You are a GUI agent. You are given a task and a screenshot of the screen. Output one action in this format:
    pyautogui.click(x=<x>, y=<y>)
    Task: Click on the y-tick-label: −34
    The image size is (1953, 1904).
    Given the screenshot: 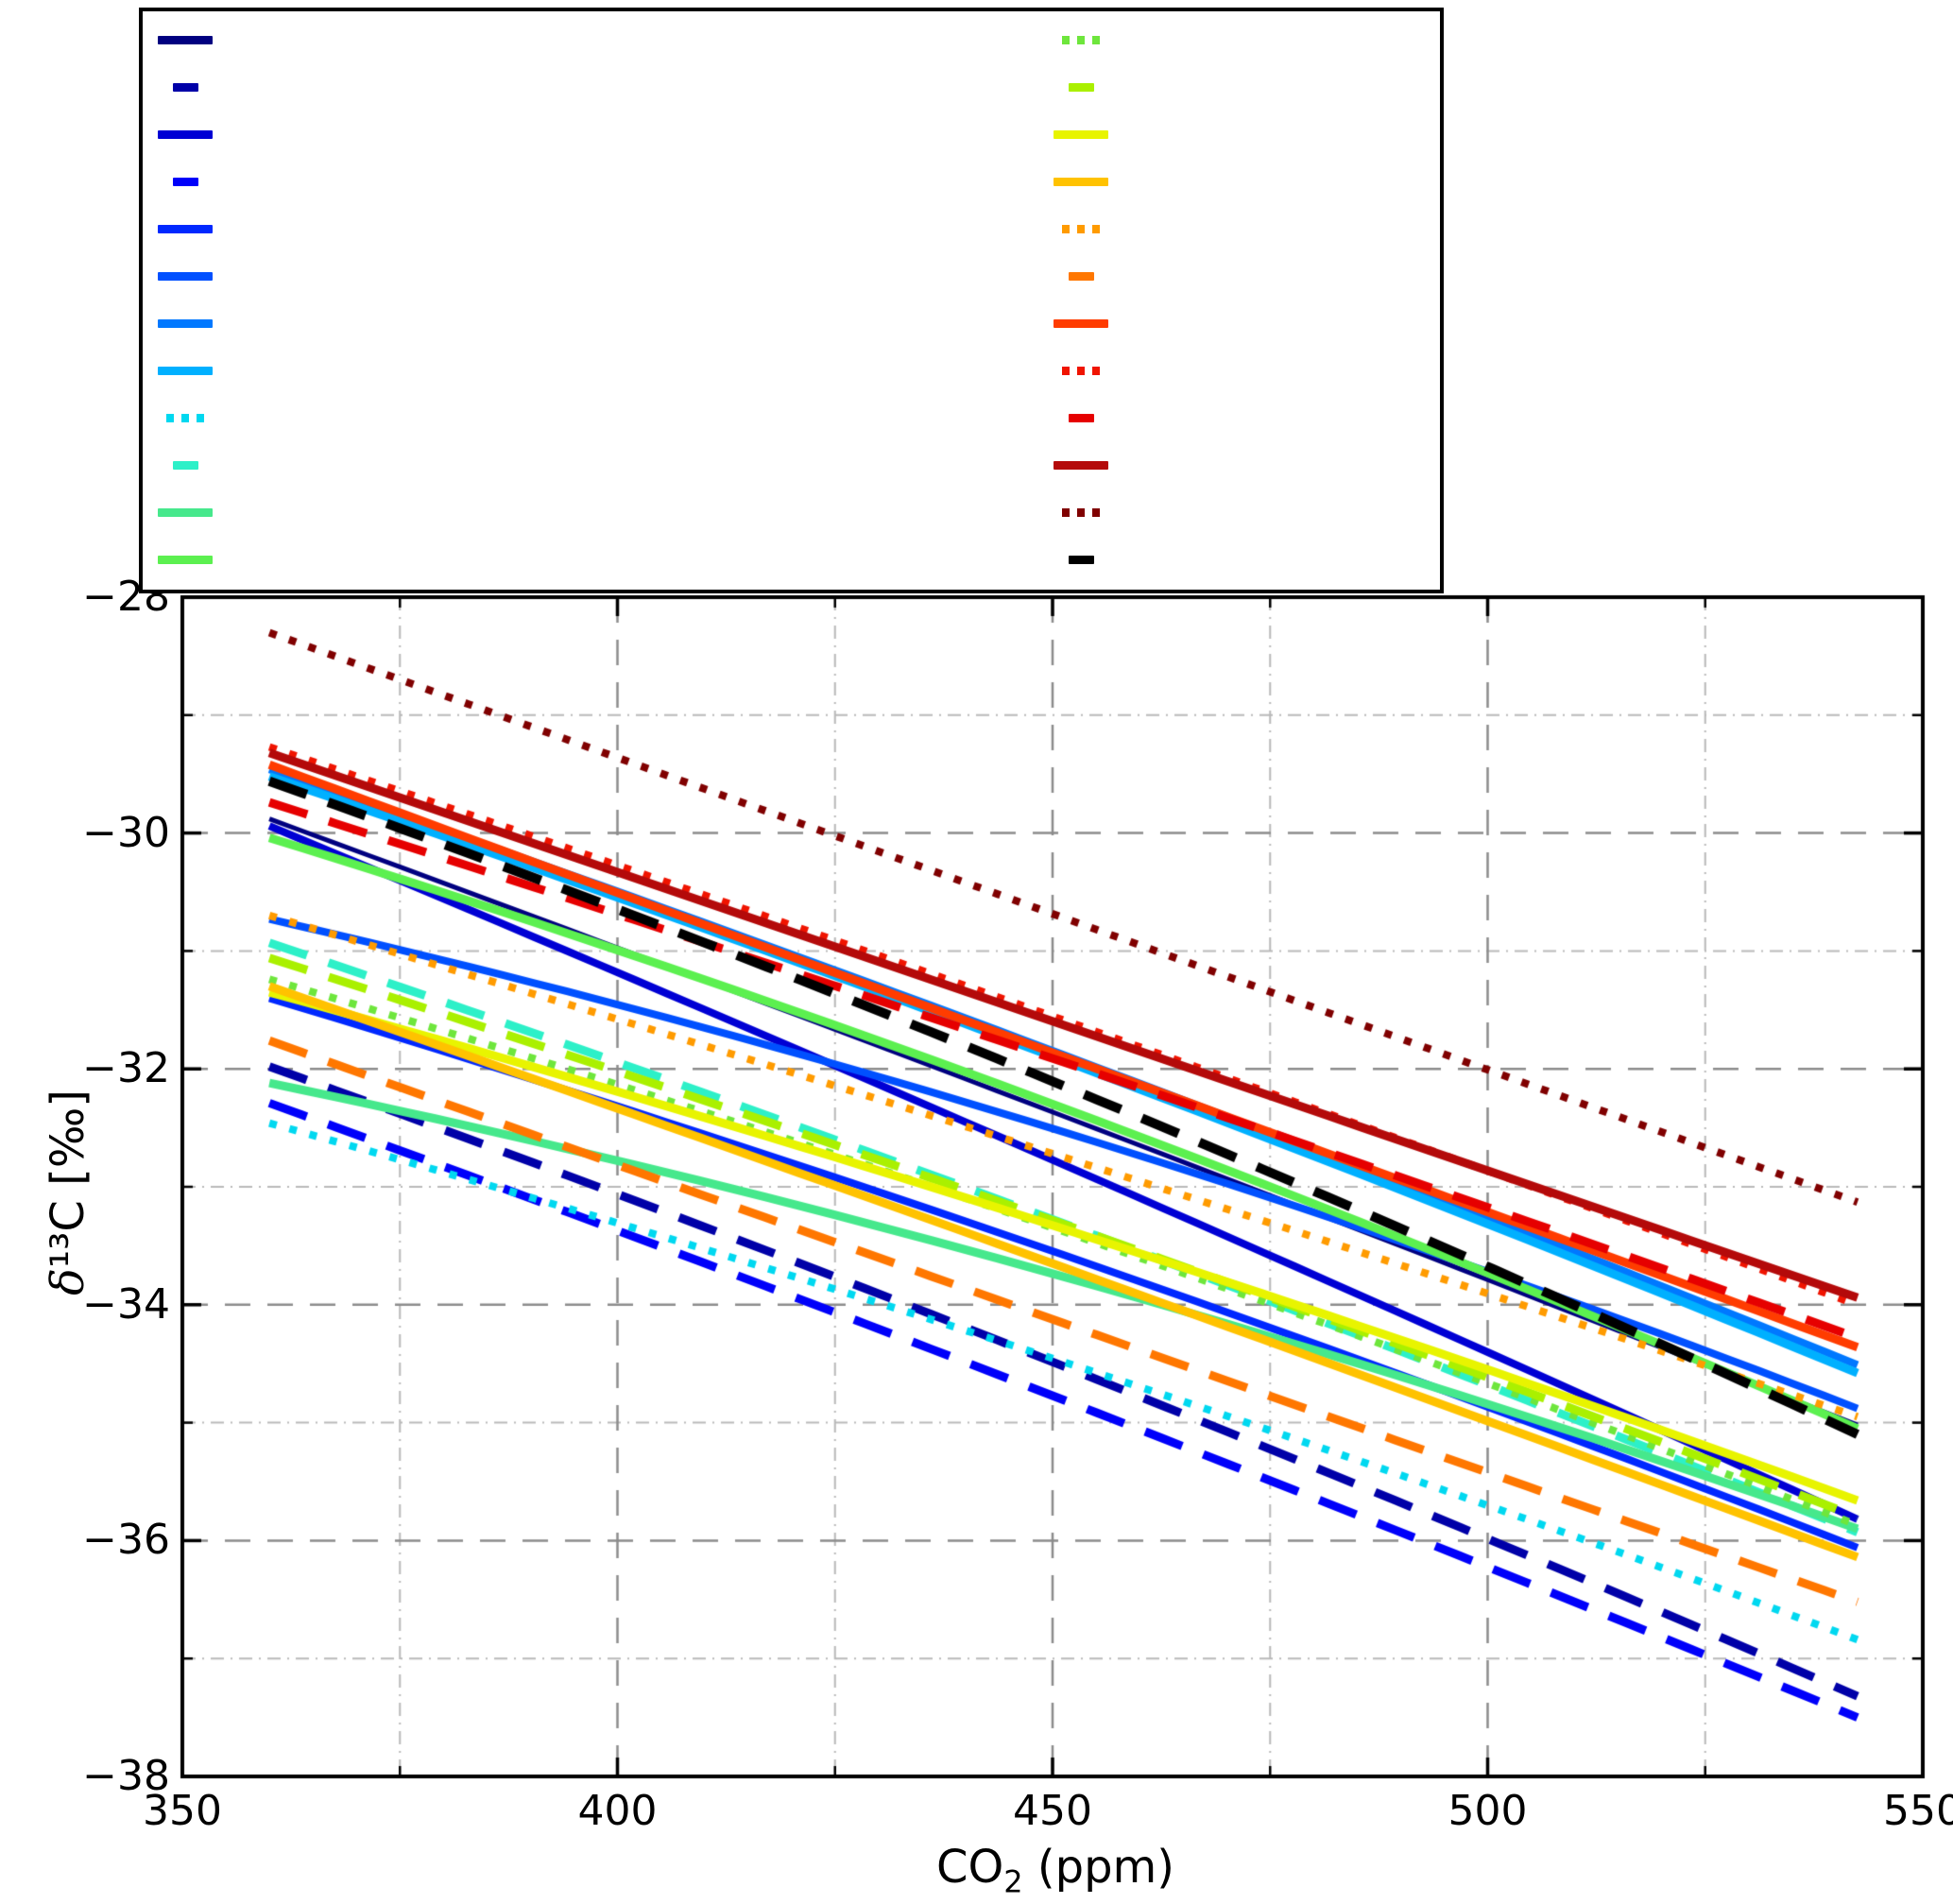 What is the action you would take?
    pyautogui.click(x=126, y=1304)
    